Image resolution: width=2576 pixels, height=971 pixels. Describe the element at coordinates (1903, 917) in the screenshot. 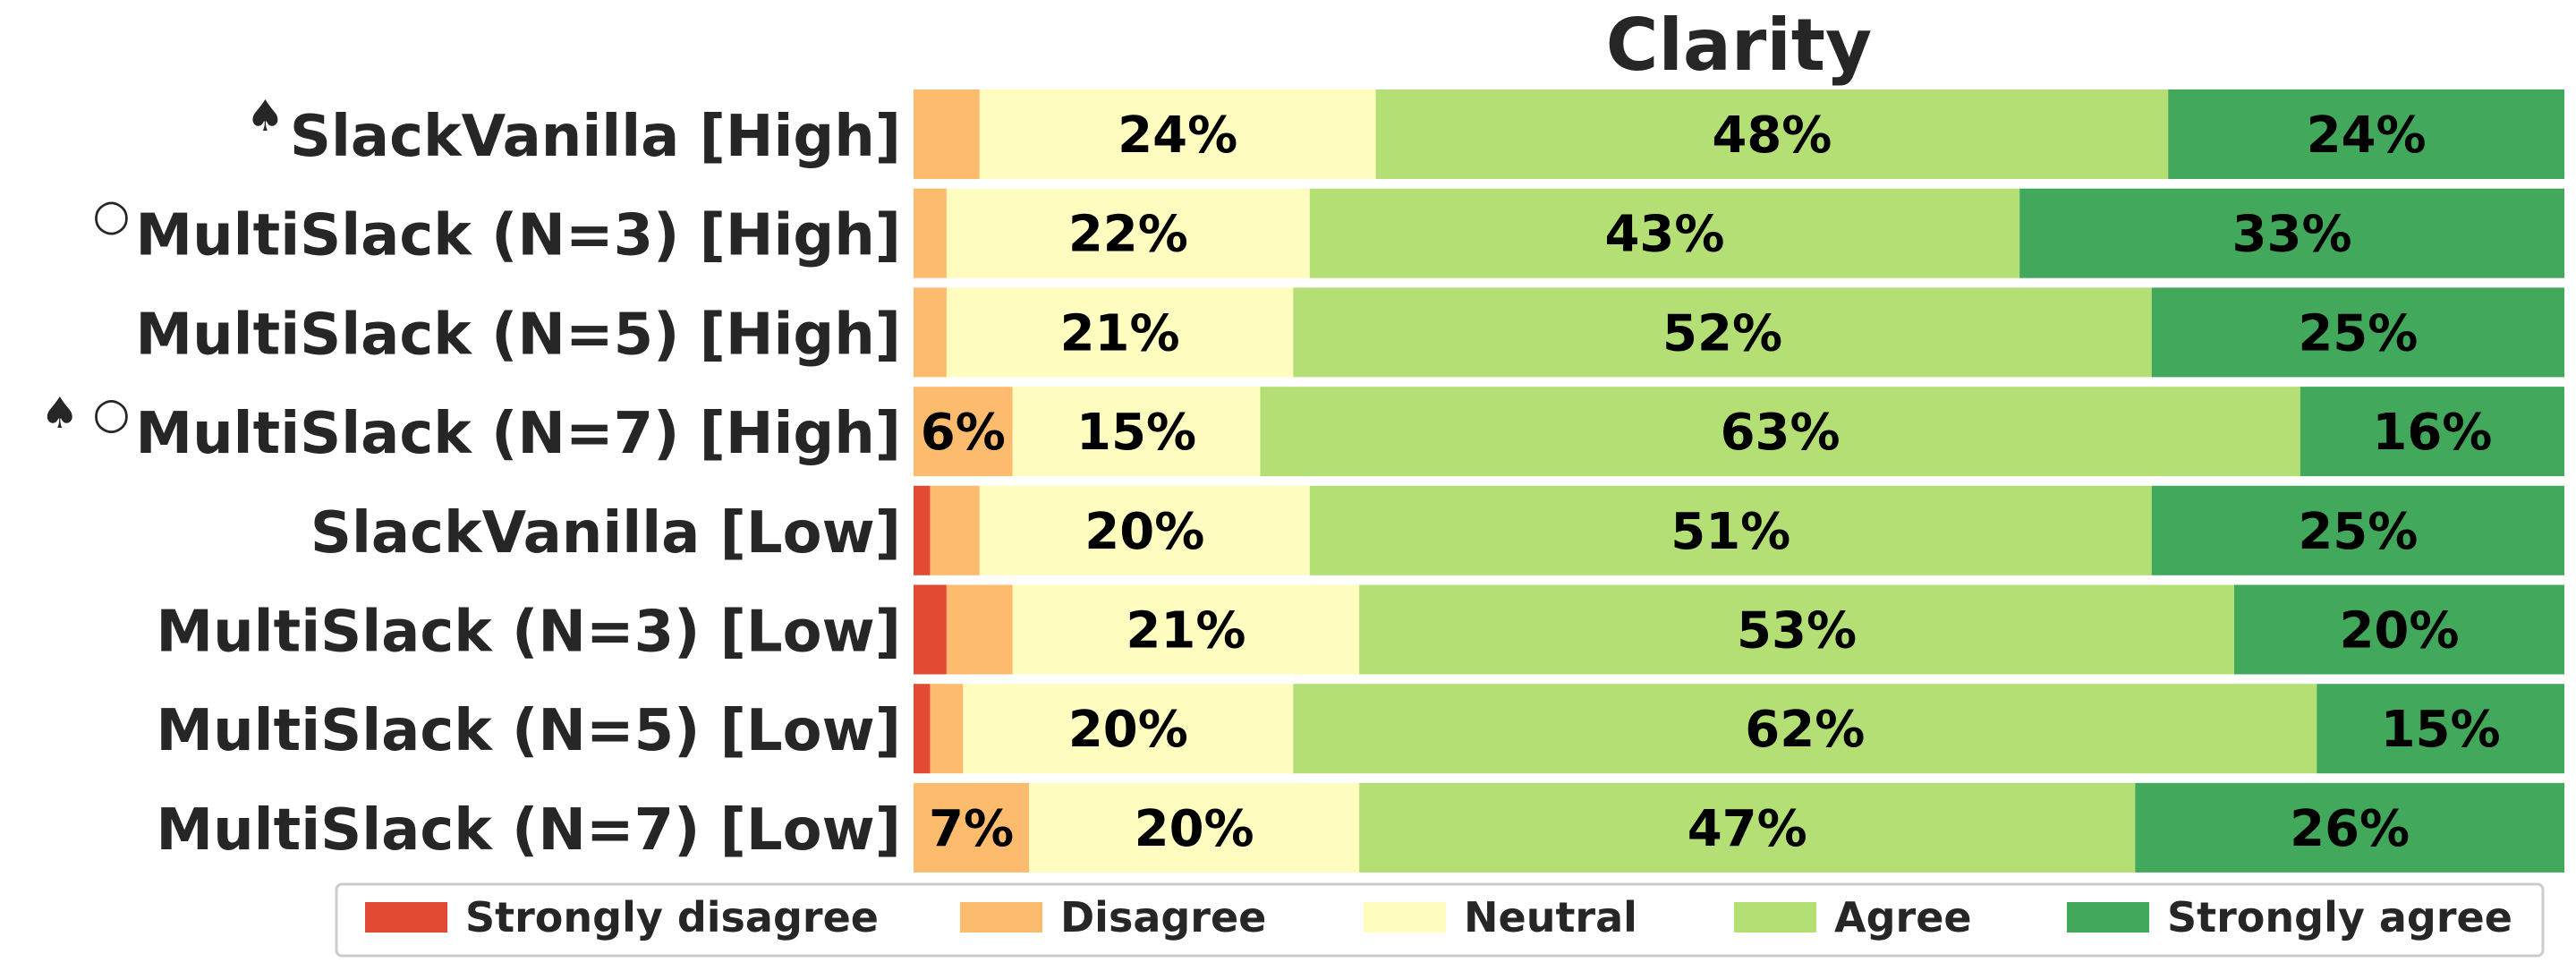

I see `legend-label: Agree` at that location.